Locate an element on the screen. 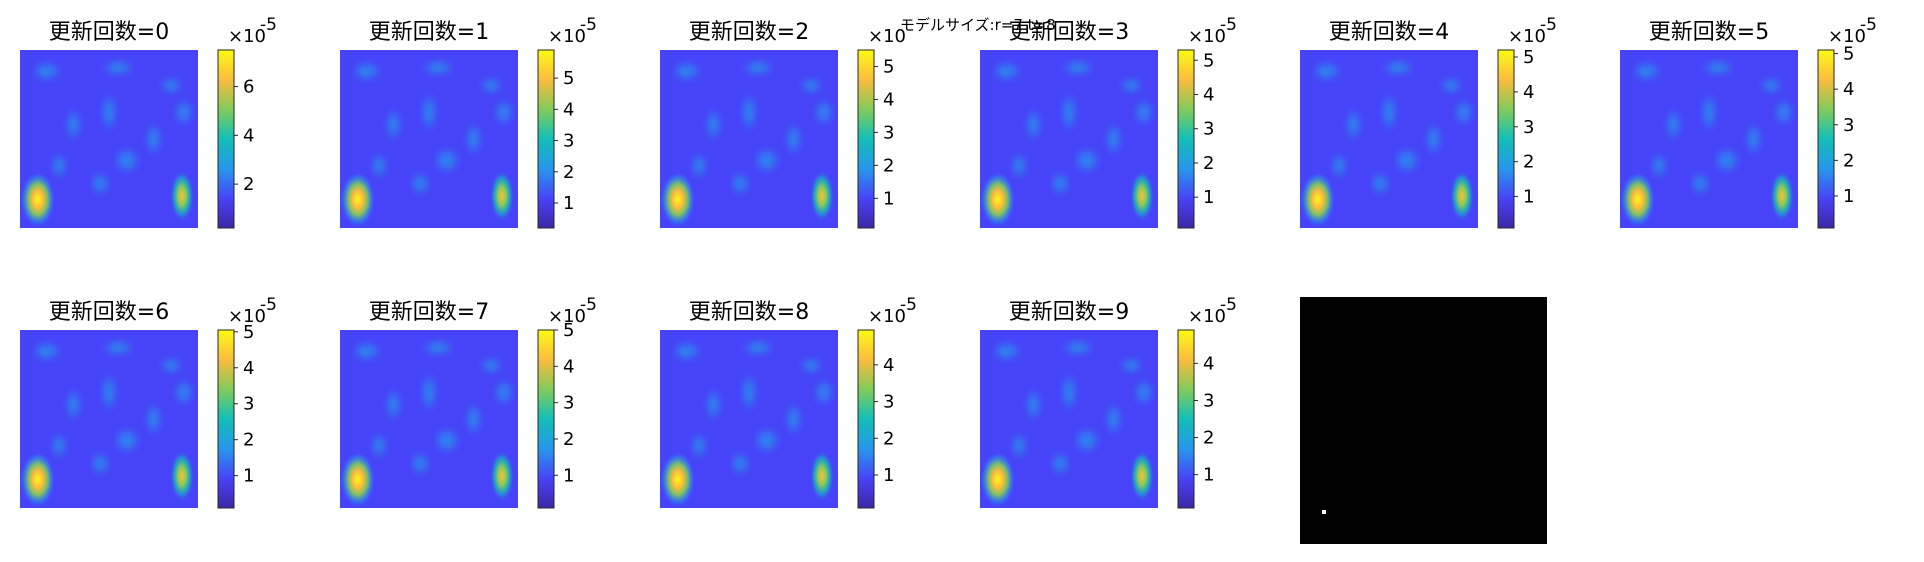 This screenshot has height=562, width=1924. subplot: 更新回数=0 is located at coordinates (109, 32).